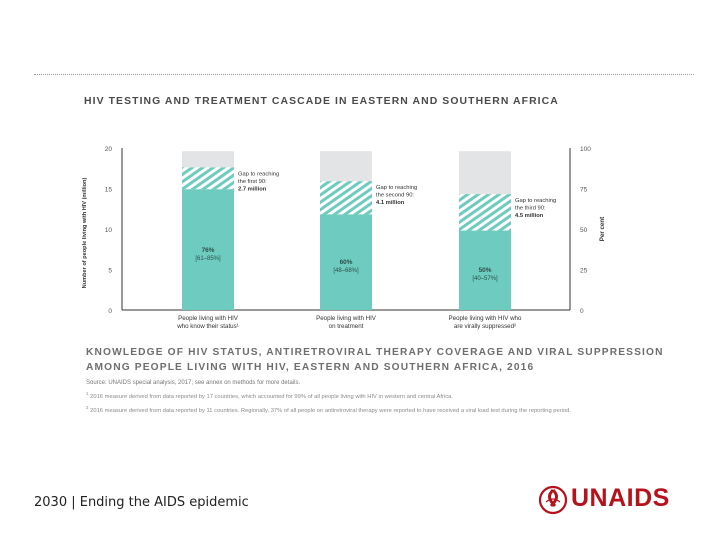  I want to click on gap-annotation-line: the second 90:, so click(395, 196).